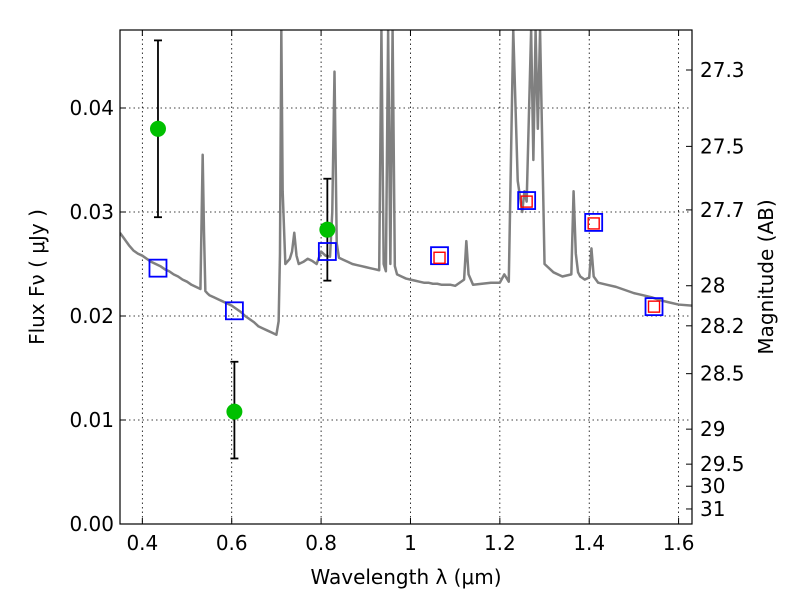  I want to click on y-tick-label: 0.03, so click(91, 212).